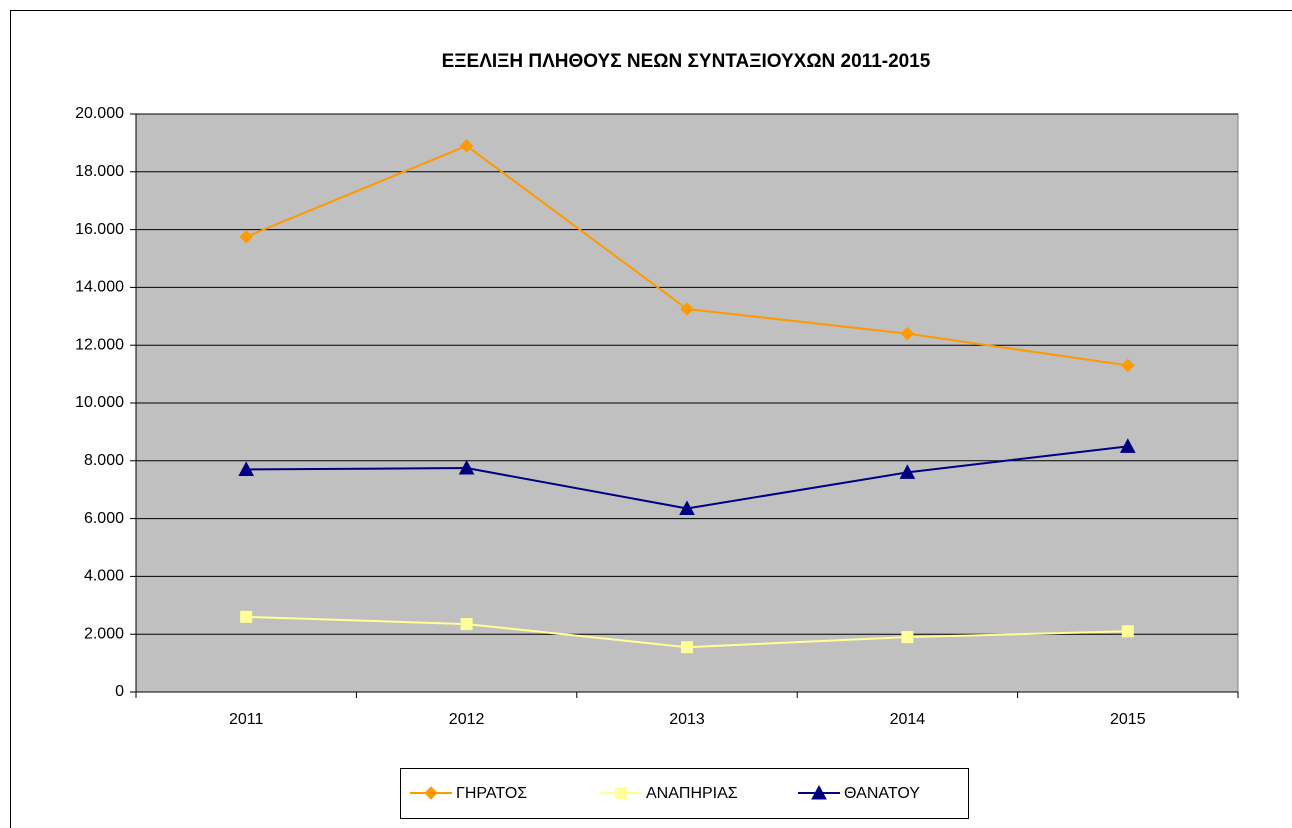 Image resolution: width=1292 pixels, height=828 pixels. I want to click on legend-label: ΑΝΑΠΗΡΙΑΣ, so click(692, 793).